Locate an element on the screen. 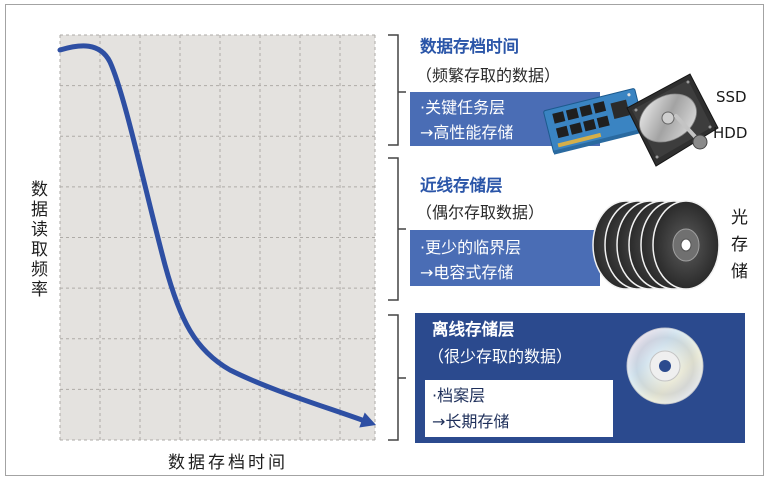 Image resolution: width=771 pixels, height=483 pixels. tier-online-line-2: →高性能存储 is located at coordinates (467, 132).